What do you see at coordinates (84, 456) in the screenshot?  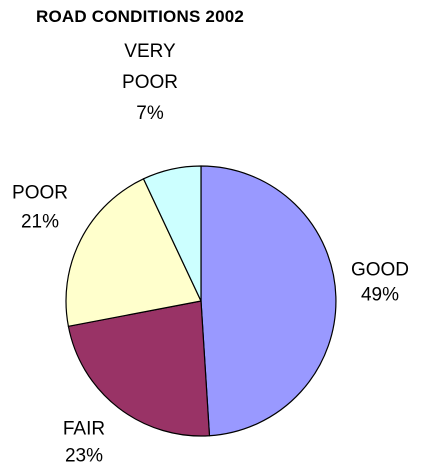 I see `slice-label-fair-percent: 23%` at bounding box center [84, 456].